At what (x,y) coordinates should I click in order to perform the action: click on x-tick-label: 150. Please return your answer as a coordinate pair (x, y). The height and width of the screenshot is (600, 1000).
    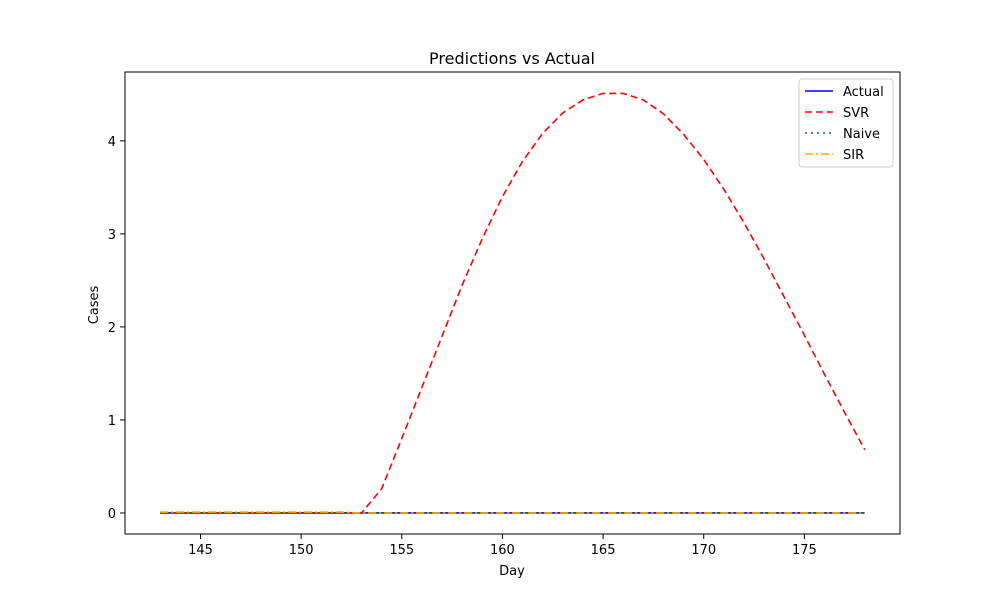
    Looking at the image, I should click on (301, 550).